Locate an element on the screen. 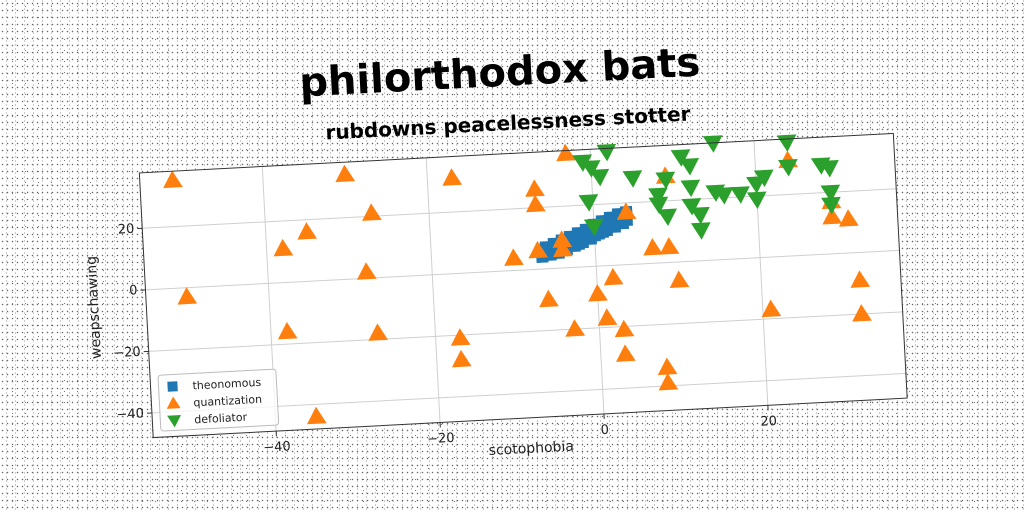 The image size is (1024, 512). x-tick-label: −40 is located at coordinates (277, 447).